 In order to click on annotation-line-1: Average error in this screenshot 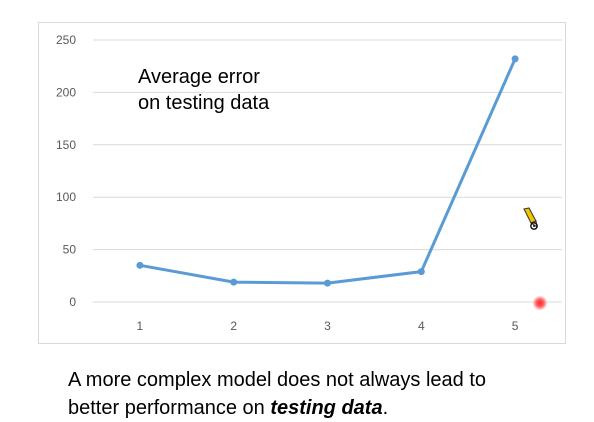, I will do `click(199, 77)`.